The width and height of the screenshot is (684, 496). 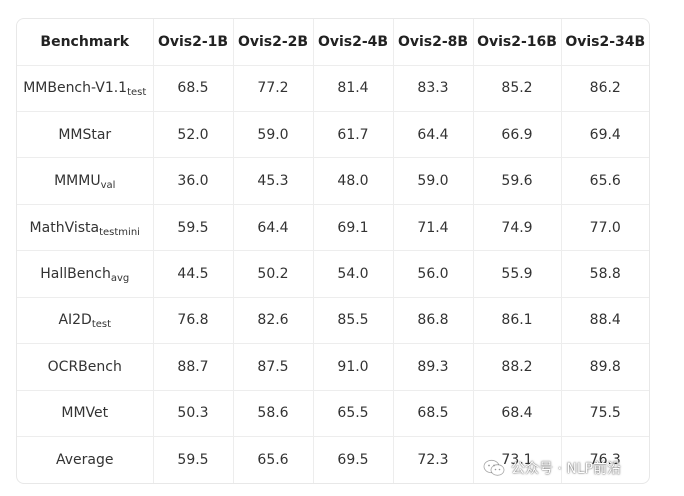 I want to click on score-cell: 76.3, so click(x=605, y=460).